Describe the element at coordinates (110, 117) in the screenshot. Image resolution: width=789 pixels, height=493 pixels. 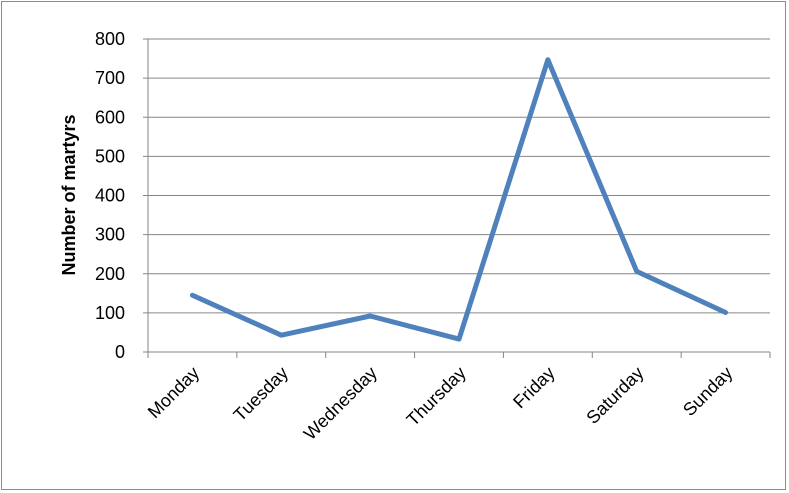
I see `y-tick-label: 600` at that location.